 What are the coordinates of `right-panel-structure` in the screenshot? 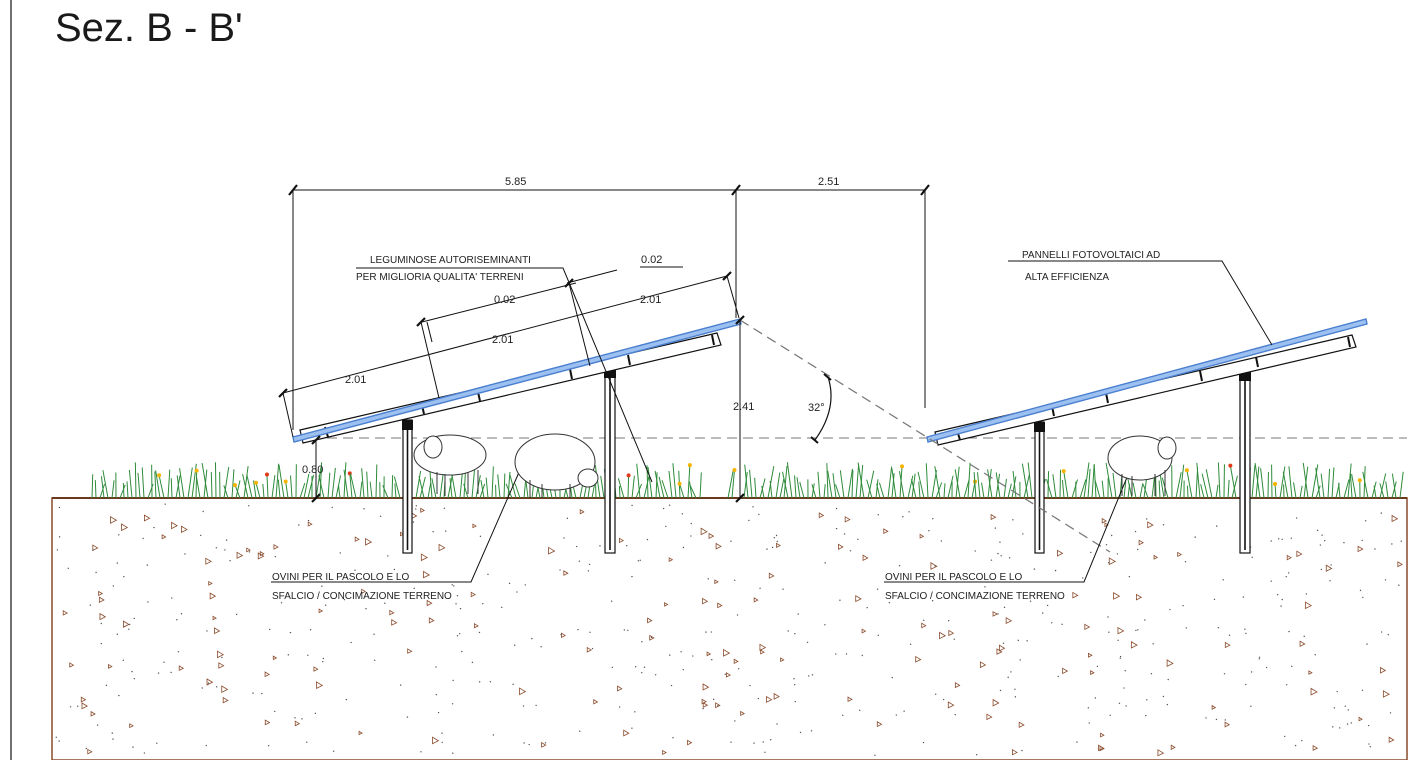 It's located at (1147, 436).